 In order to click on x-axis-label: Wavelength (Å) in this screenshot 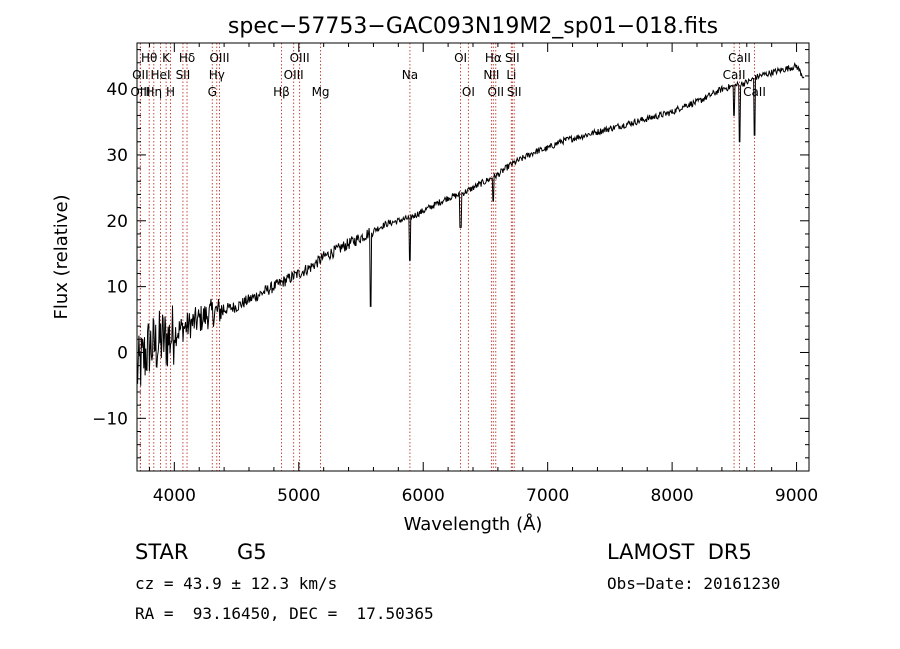, I will do `click(473, 524)`.